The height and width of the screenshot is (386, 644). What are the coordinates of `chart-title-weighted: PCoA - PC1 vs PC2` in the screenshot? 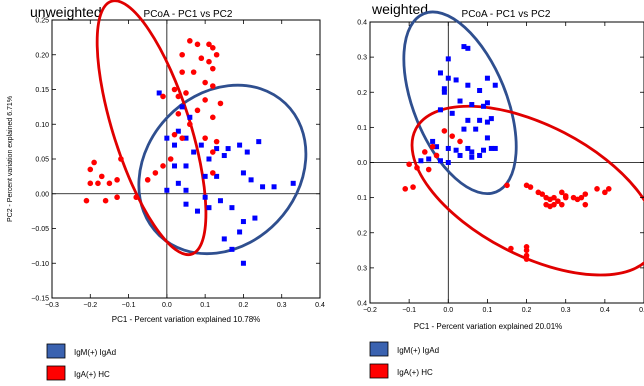 It's located at (506, 14).